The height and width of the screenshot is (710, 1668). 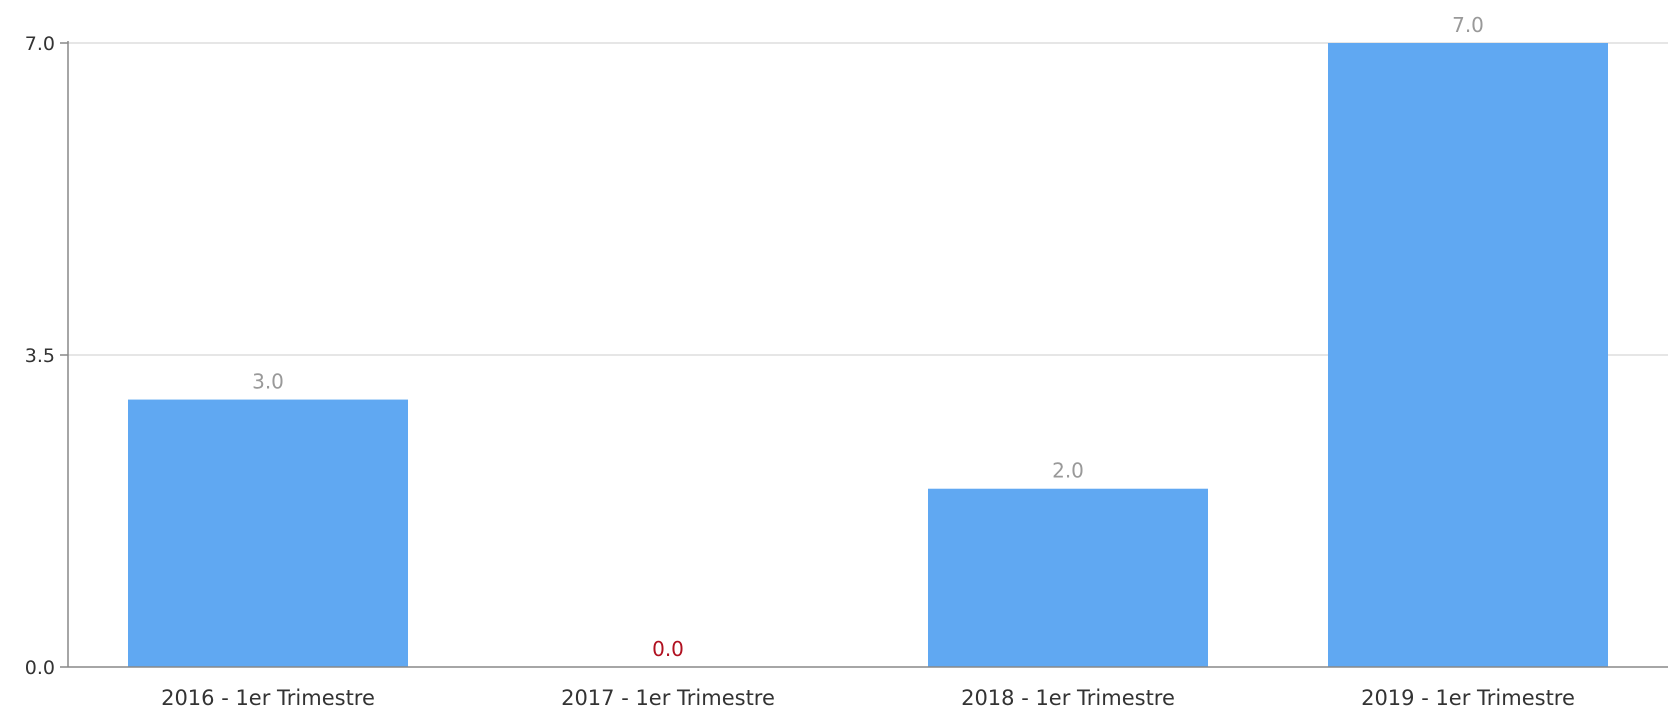 What do you see at coordinates (268, 698) in the screenshot?
I see `x-category-label: 2016 - 1er Trimestre` at bounding box center [268, 698].